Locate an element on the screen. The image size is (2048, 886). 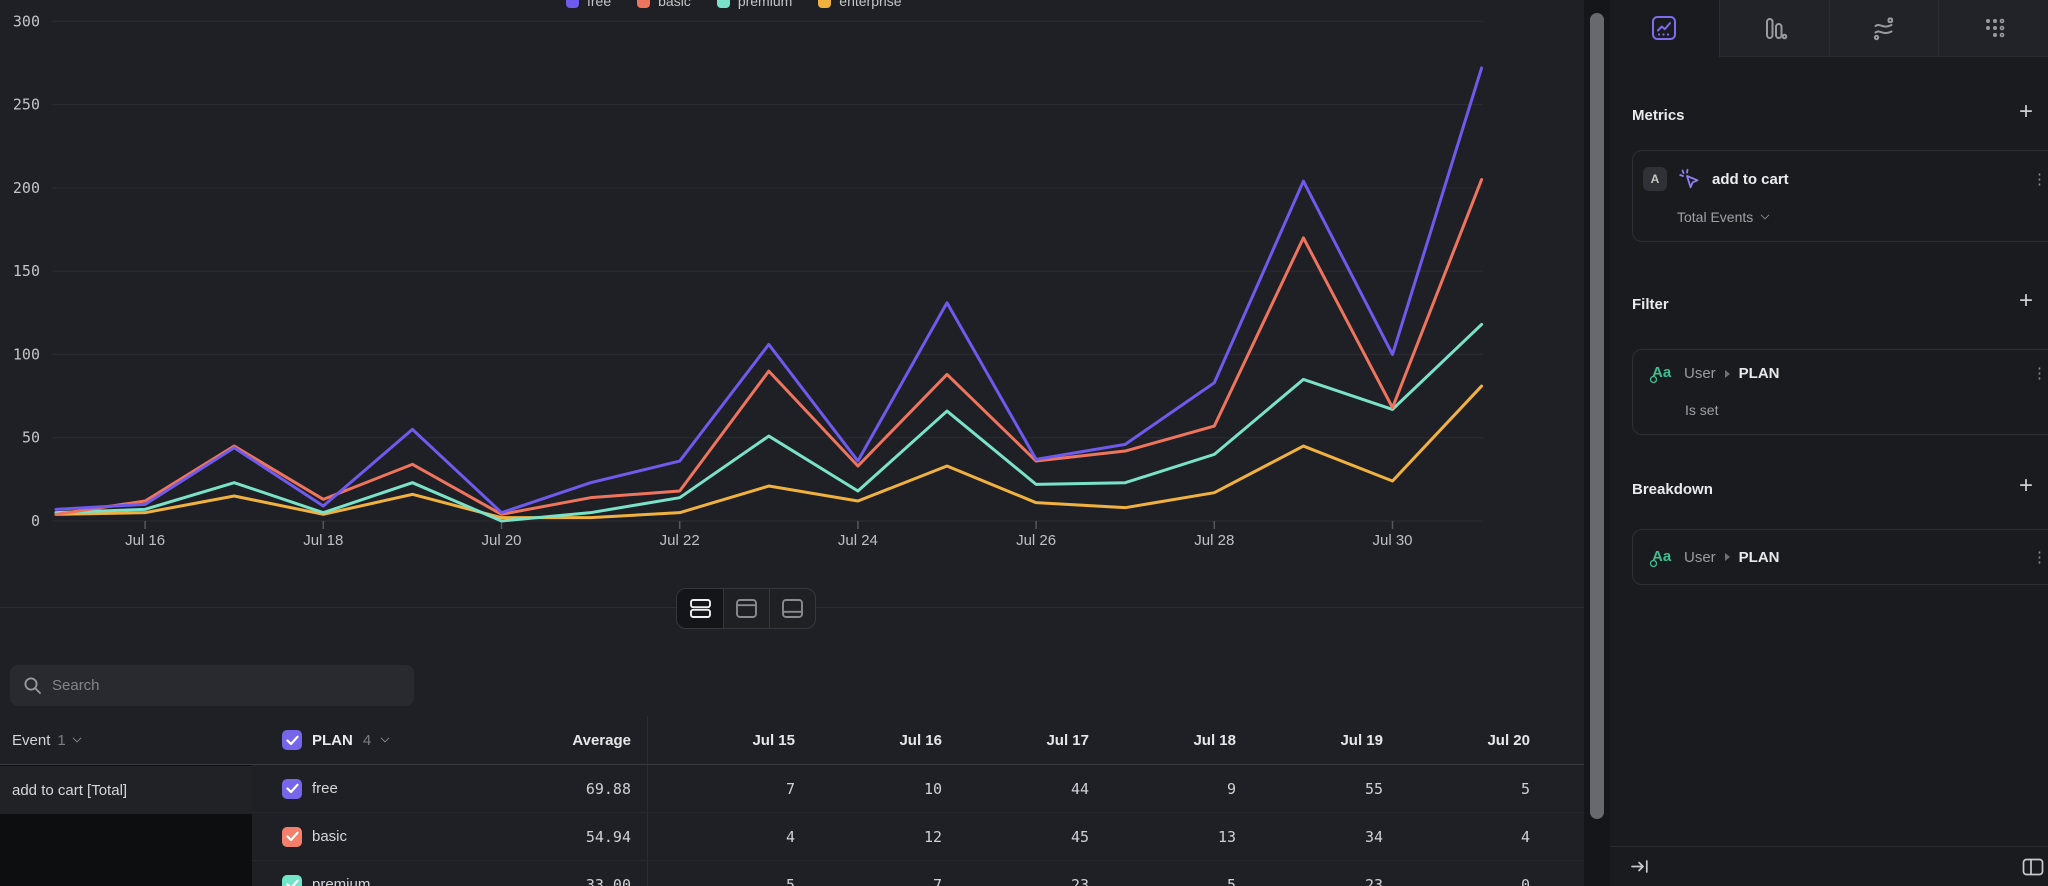
tab-line-chart is located at coordinates (1664, 28).